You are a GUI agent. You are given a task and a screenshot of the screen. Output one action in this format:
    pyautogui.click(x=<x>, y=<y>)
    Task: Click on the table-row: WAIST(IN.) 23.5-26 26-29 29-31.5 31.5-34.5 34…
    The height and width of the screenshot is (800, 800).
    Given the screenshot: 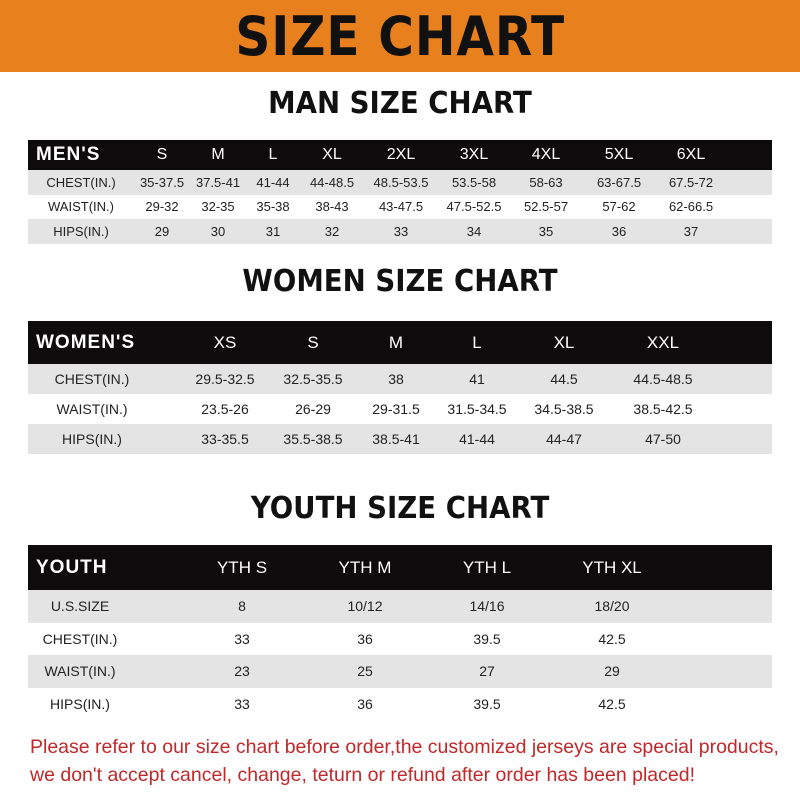 What is the action you would take?
    pyautogui.click(x=400, y=409)
    